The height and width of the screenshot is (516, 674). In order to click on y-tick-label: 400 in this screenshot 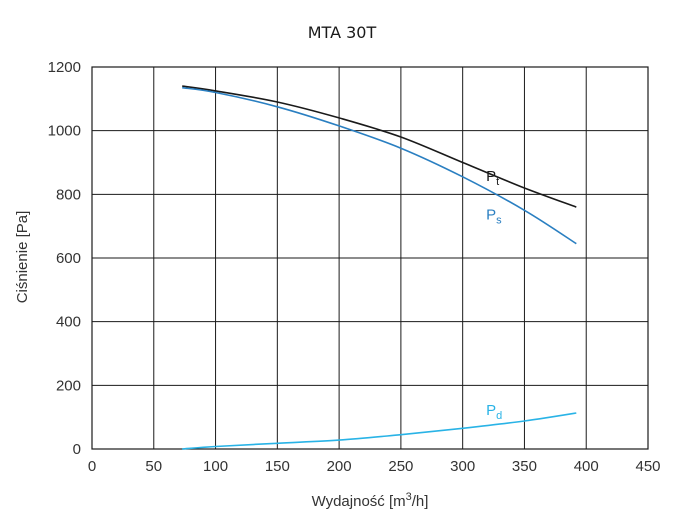, I will do `click(68, 322)`.